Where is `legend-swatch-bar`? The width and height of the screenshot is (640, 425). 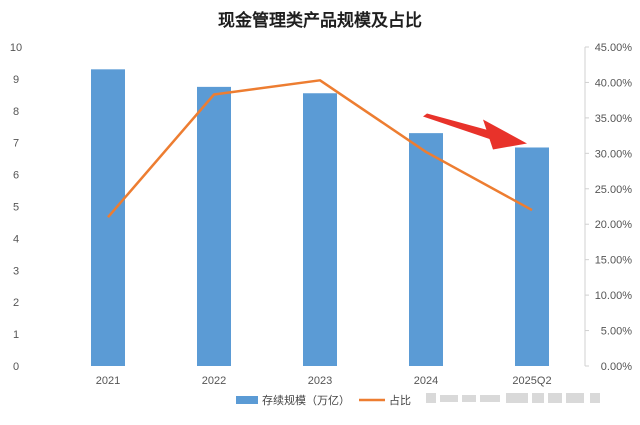 legend-swatch-bar is located at coordinates (247, 400).